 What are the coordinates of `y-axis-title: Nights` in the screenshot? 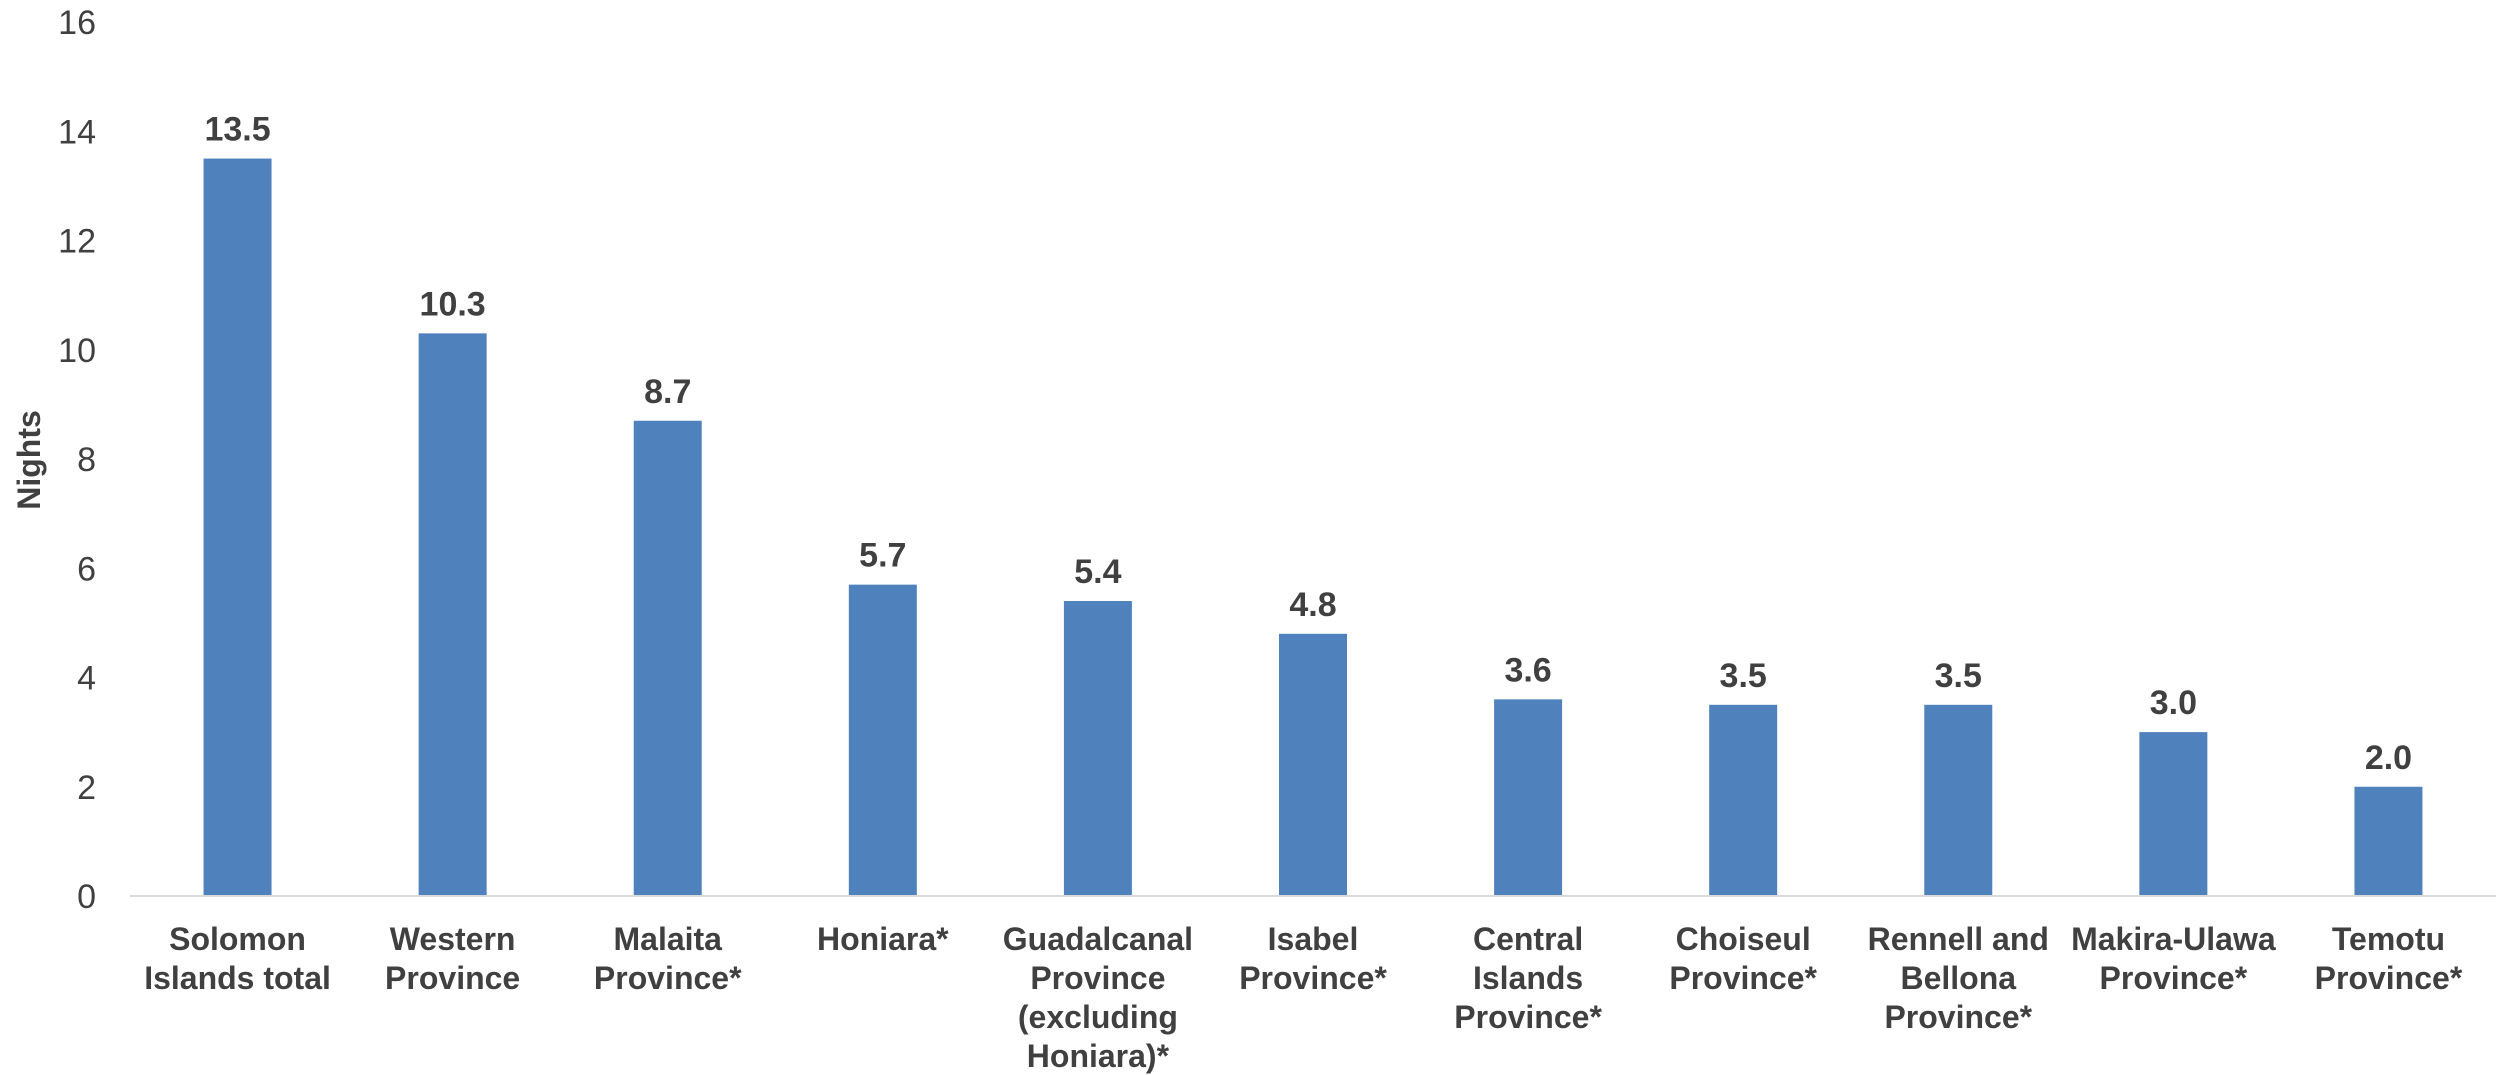 It's located at (29, 460).